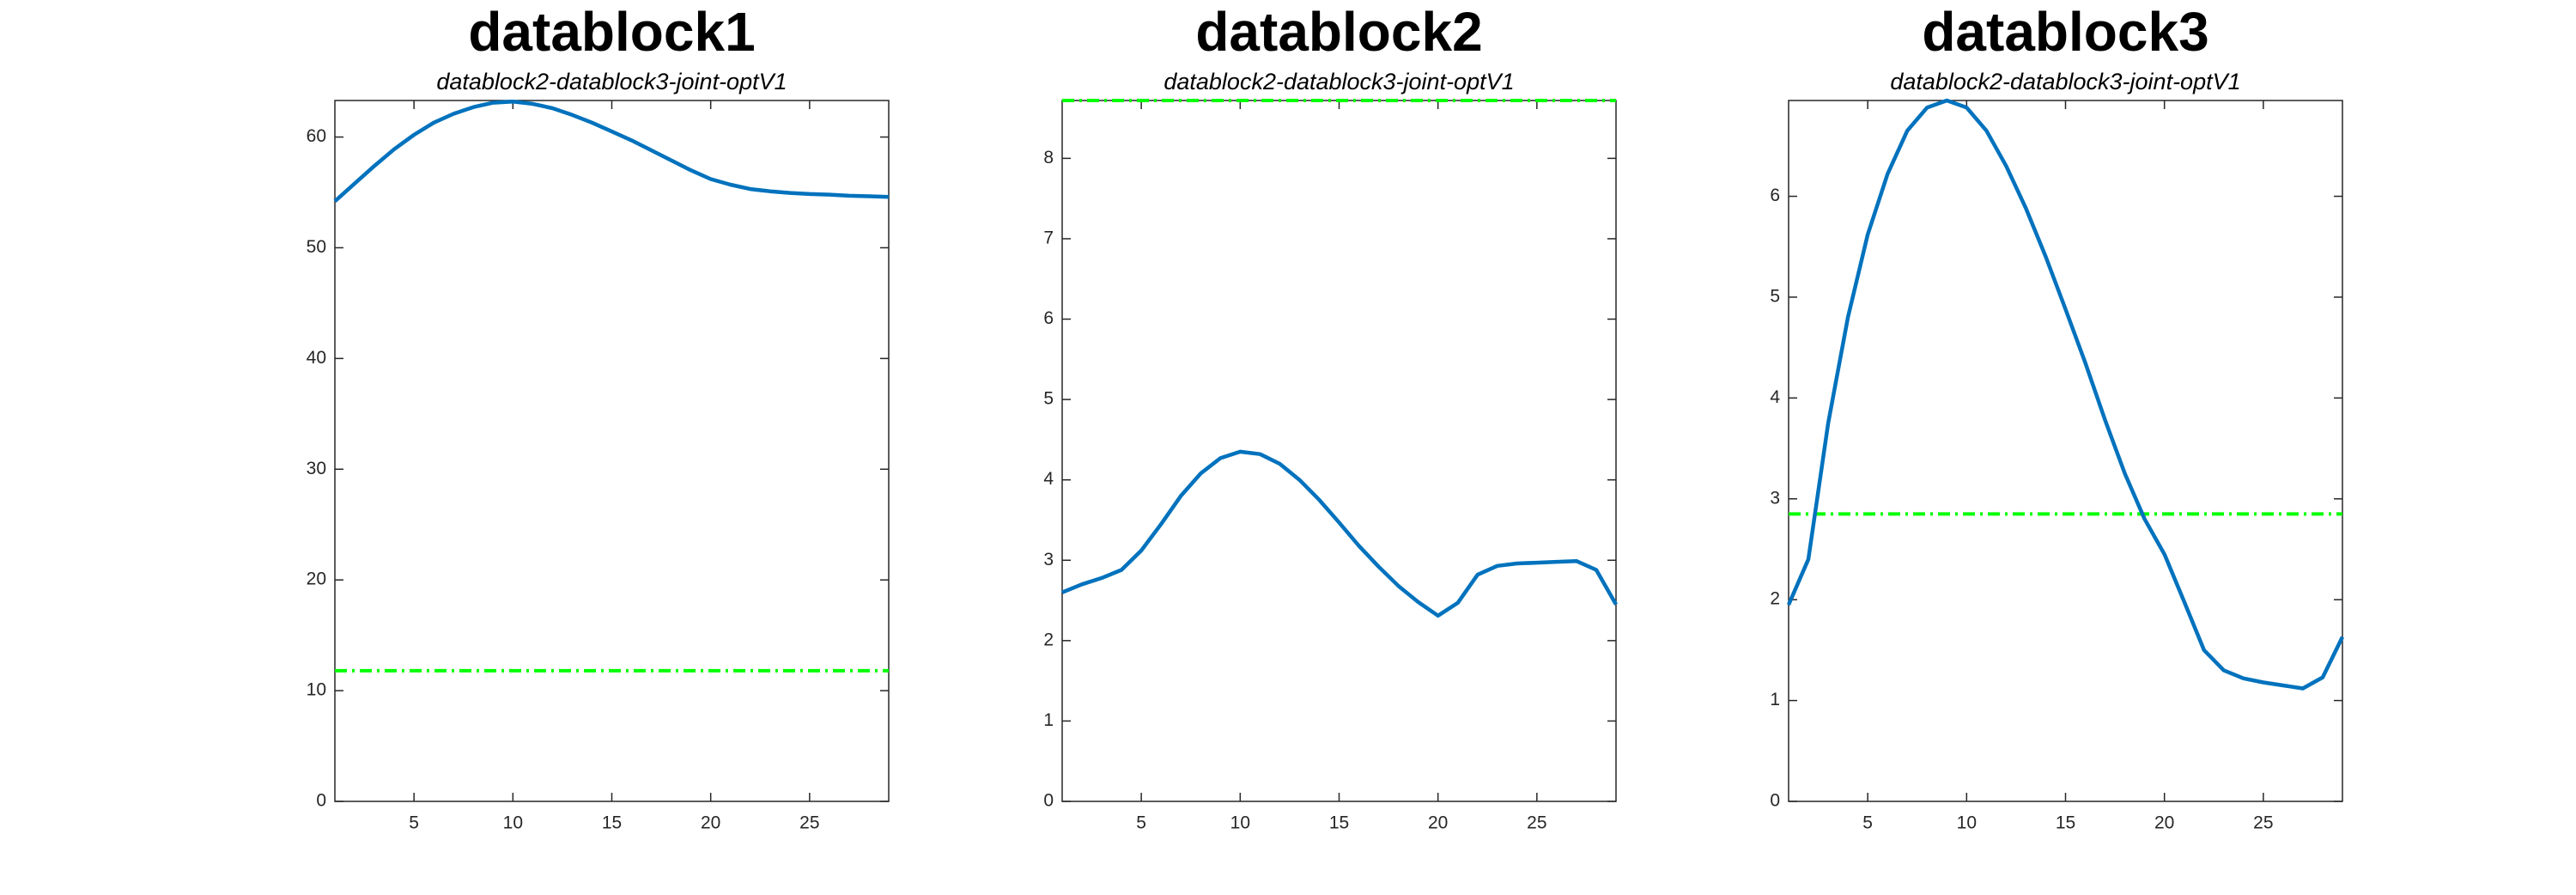  What do you see at coordinates (316, 247) in the screenshot?
I see `y-tick-label: 50` at bounding box center [316, 247].